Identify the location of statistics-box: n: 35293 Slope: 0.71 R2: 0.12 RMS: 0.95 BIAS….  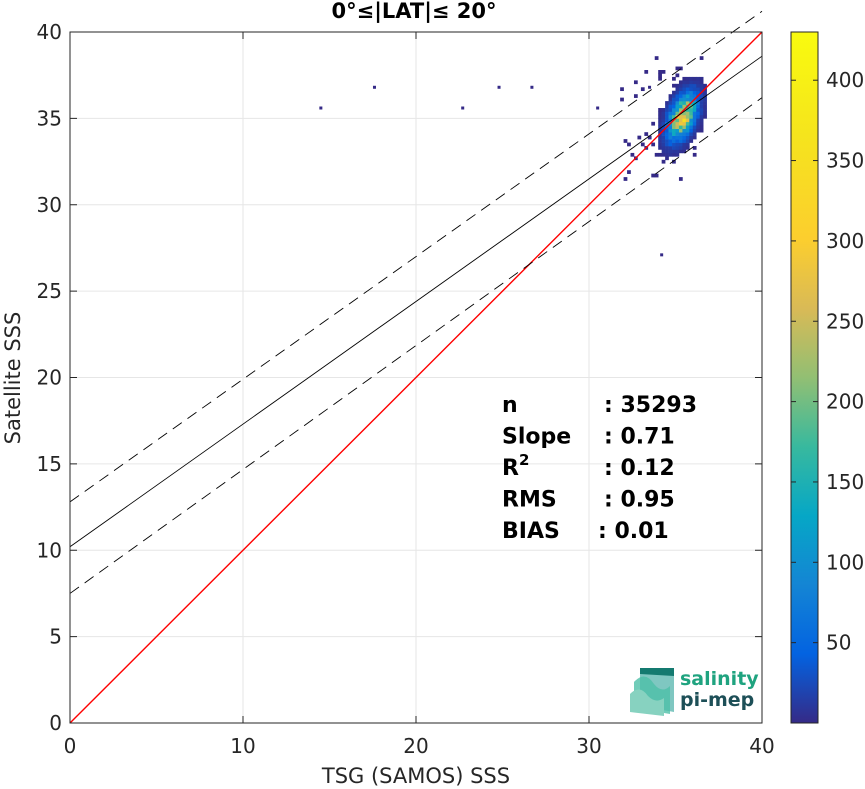
(599, 468).